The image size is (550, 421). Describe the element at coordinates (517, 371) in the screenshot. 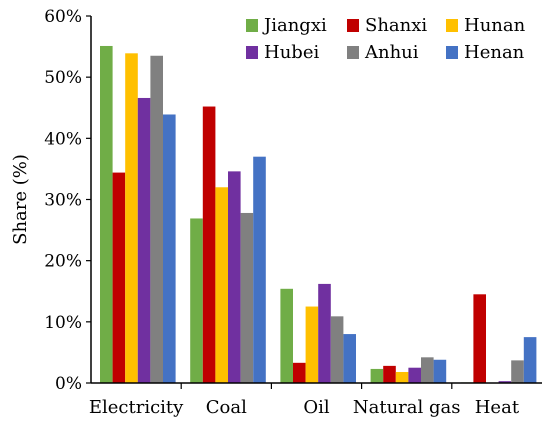

I see `bar-anhui-heat` at that location.